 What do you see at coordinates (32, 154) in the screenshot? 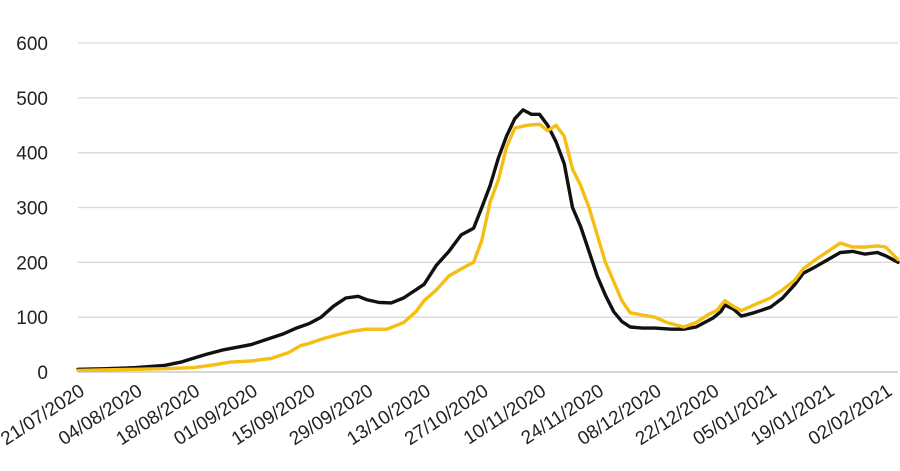
I see `y-tick-label: 400` at bounding box center [32, 154].